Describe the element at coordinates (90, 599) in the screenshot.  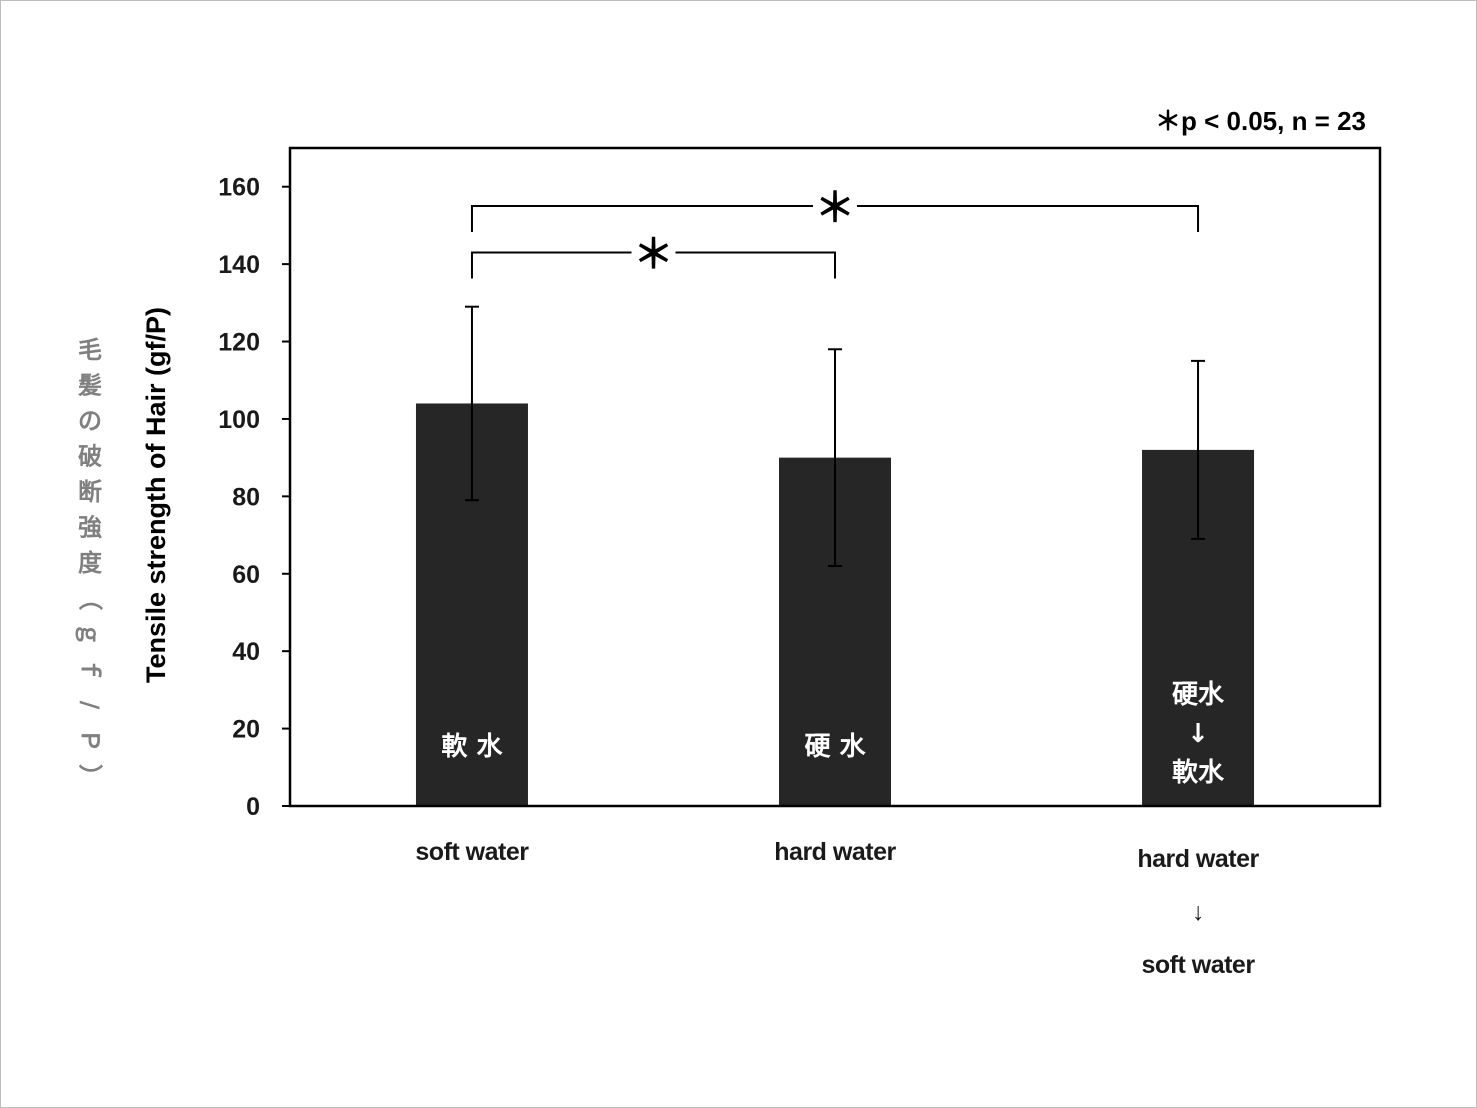
I see `y-axis-title-japanese-char: （` at that location.